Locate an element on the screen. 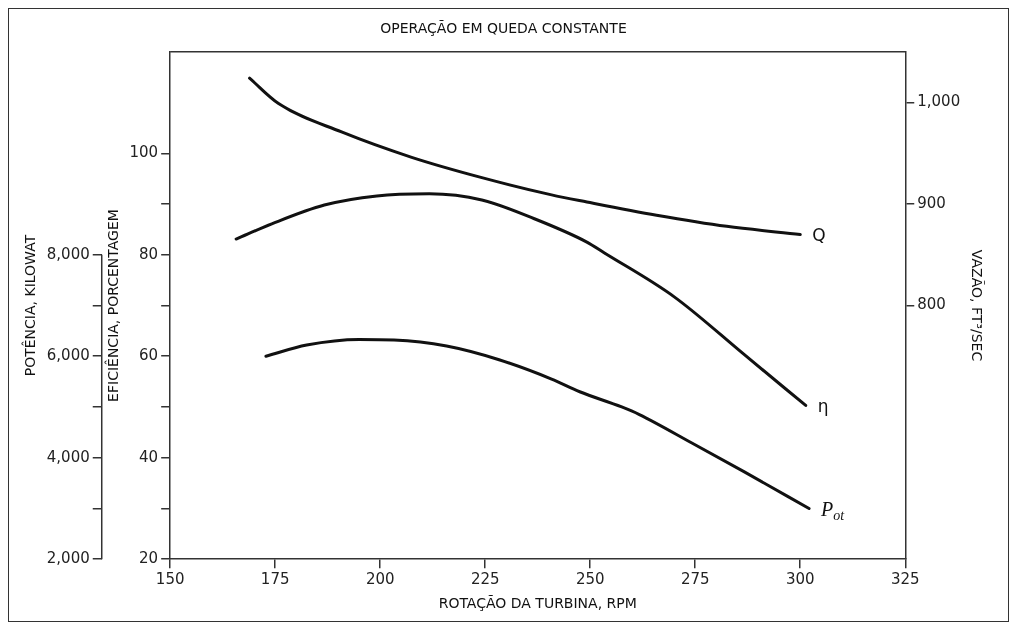 This screenshot has height=630, width=1017. x-tick-label: 250 is located at coordinates (590, 579).